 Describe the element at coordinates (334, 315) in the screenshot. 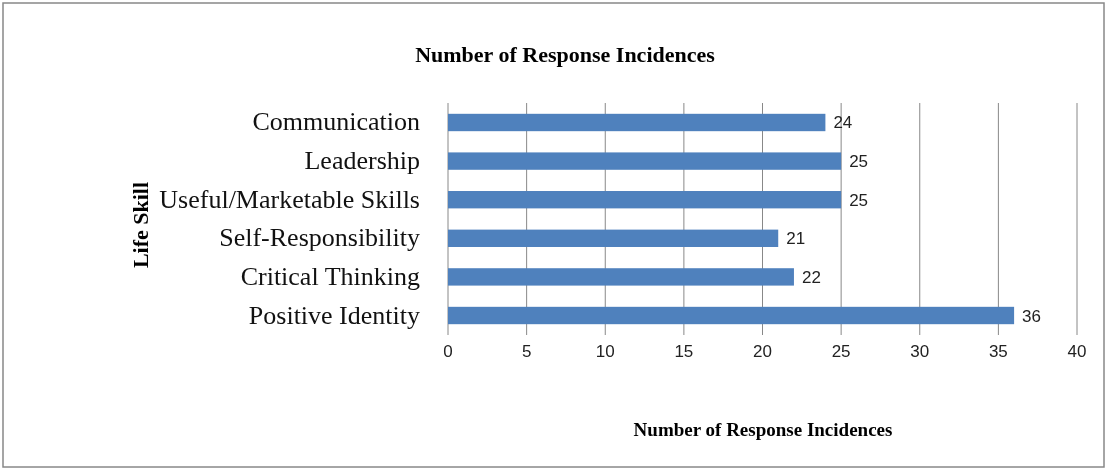

I see `y-tick-label: Positive Identity` at that location.